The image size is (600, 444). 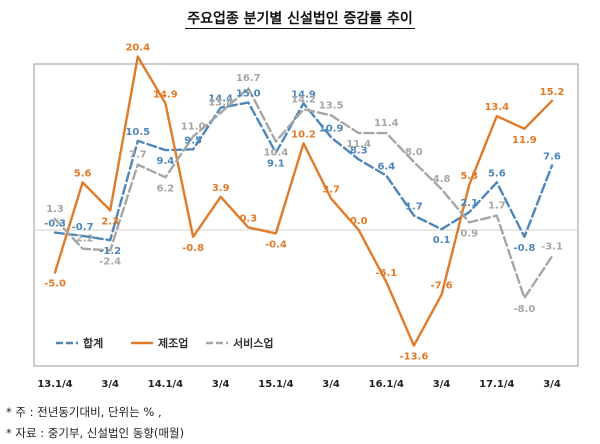 I want to click on x-tick-label: 17.1/4, so click(x=496, y=384).